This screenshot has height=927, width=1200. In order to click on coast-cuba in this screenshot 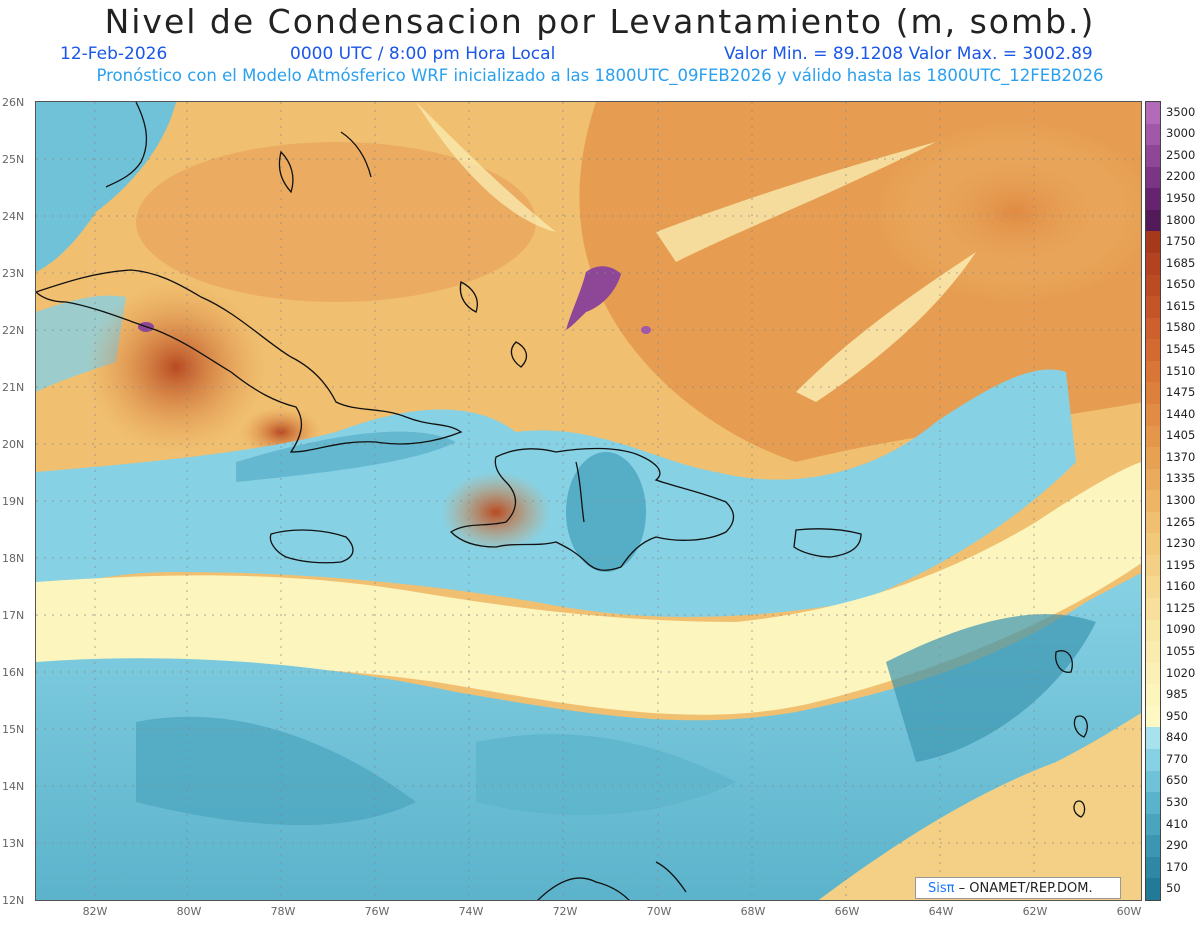, I will do `click(249, 361)`.